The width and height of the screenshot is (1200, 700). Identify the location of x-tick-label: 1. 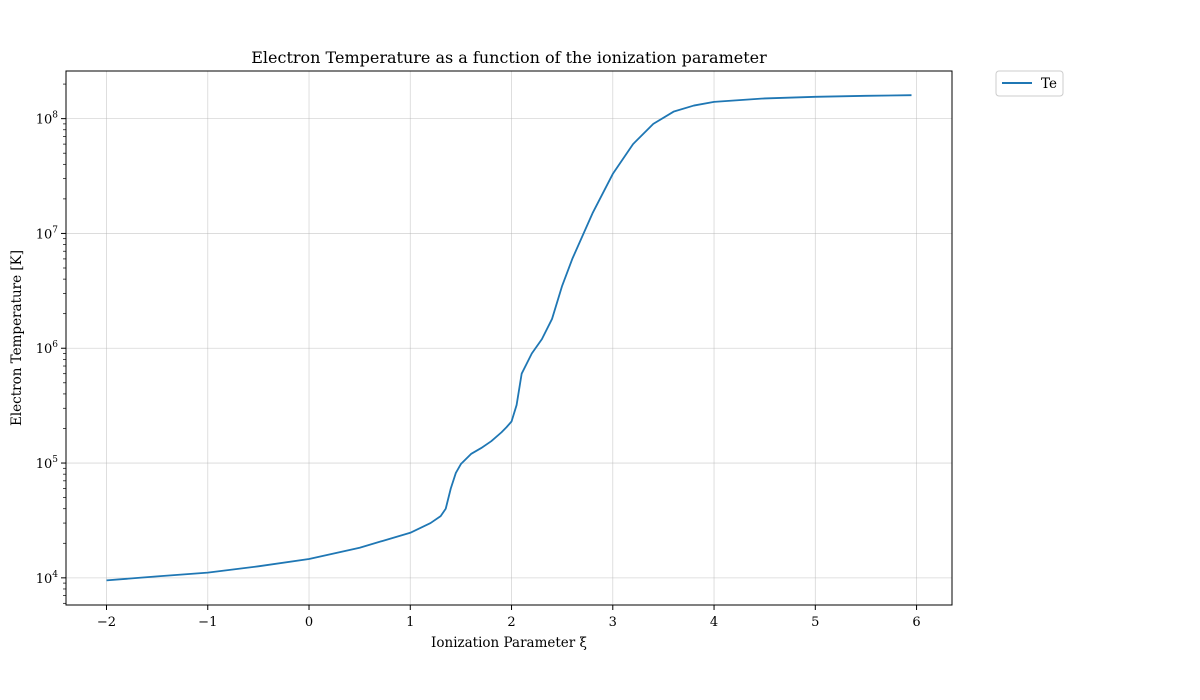
(410, 622).